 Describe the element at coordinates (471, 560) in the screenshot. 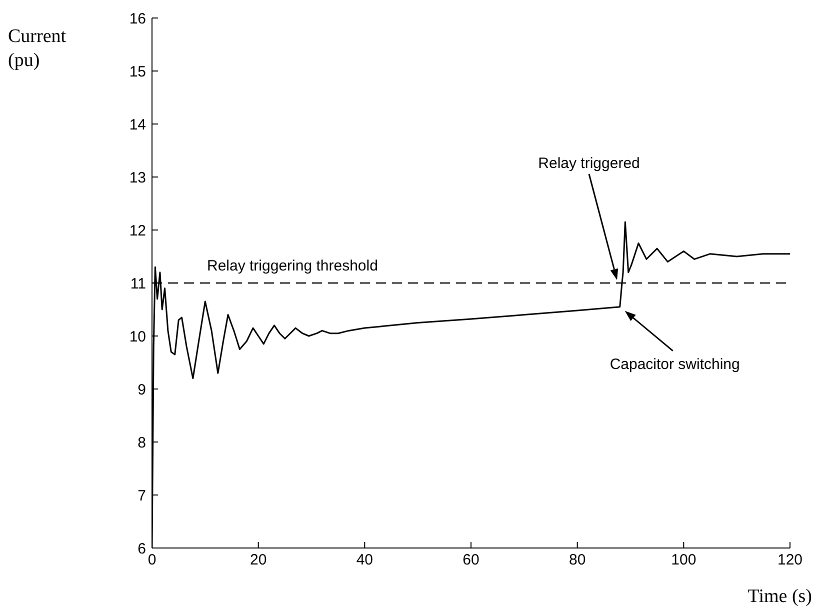

I see `x-tick-label: 60` at that location.